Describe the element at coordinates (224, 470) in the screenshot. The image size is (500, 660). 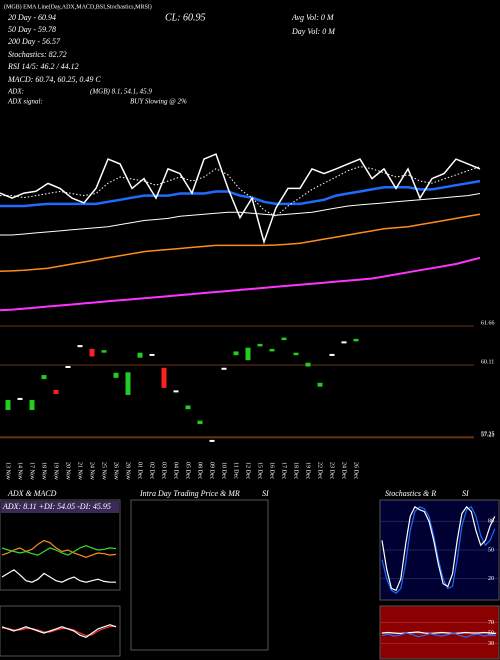
I see `x-tick-label: 10 Dec` at that location.